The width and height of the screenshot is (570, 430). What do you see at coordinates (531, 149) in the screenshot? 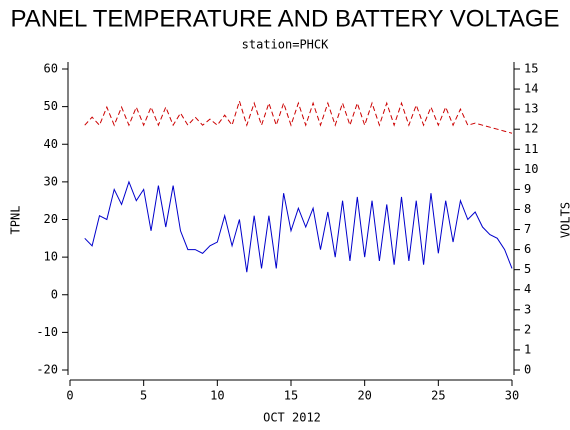
I see `y2-tick-label: 11` at bounding box center [531, 149].